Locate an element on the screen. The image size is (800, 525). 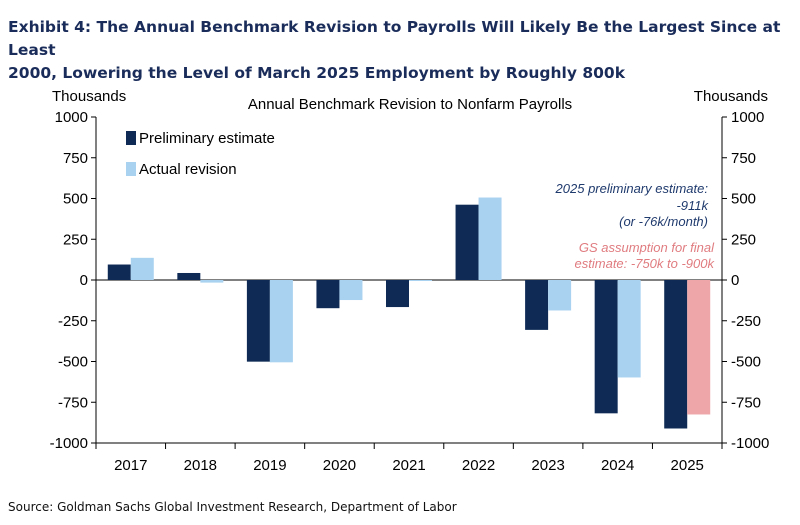
y-tick-label-left: 1000 is located at coordinates (71, 117).